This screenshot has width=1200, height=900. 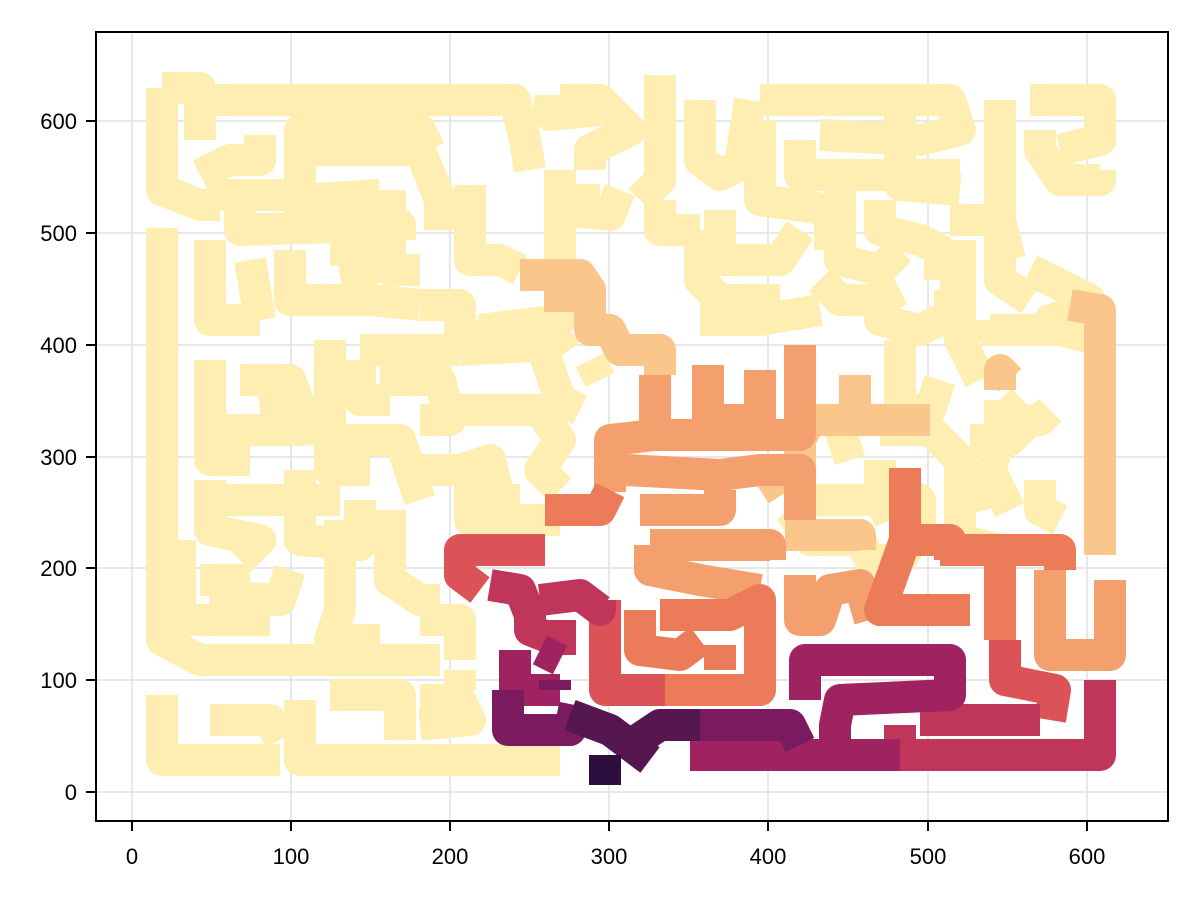 What do you see at coordinates (1087, 856) in the screenshot?
I see `x-tick-label: 600` at bounding box center [1087, 856].